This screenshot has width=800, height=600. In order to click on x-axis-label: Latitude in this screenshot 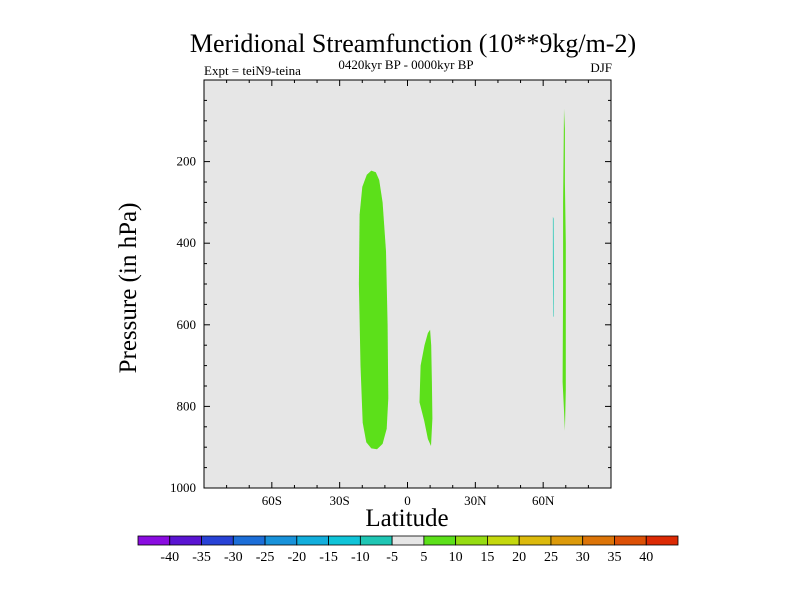, I will do `click(406, 518)`.